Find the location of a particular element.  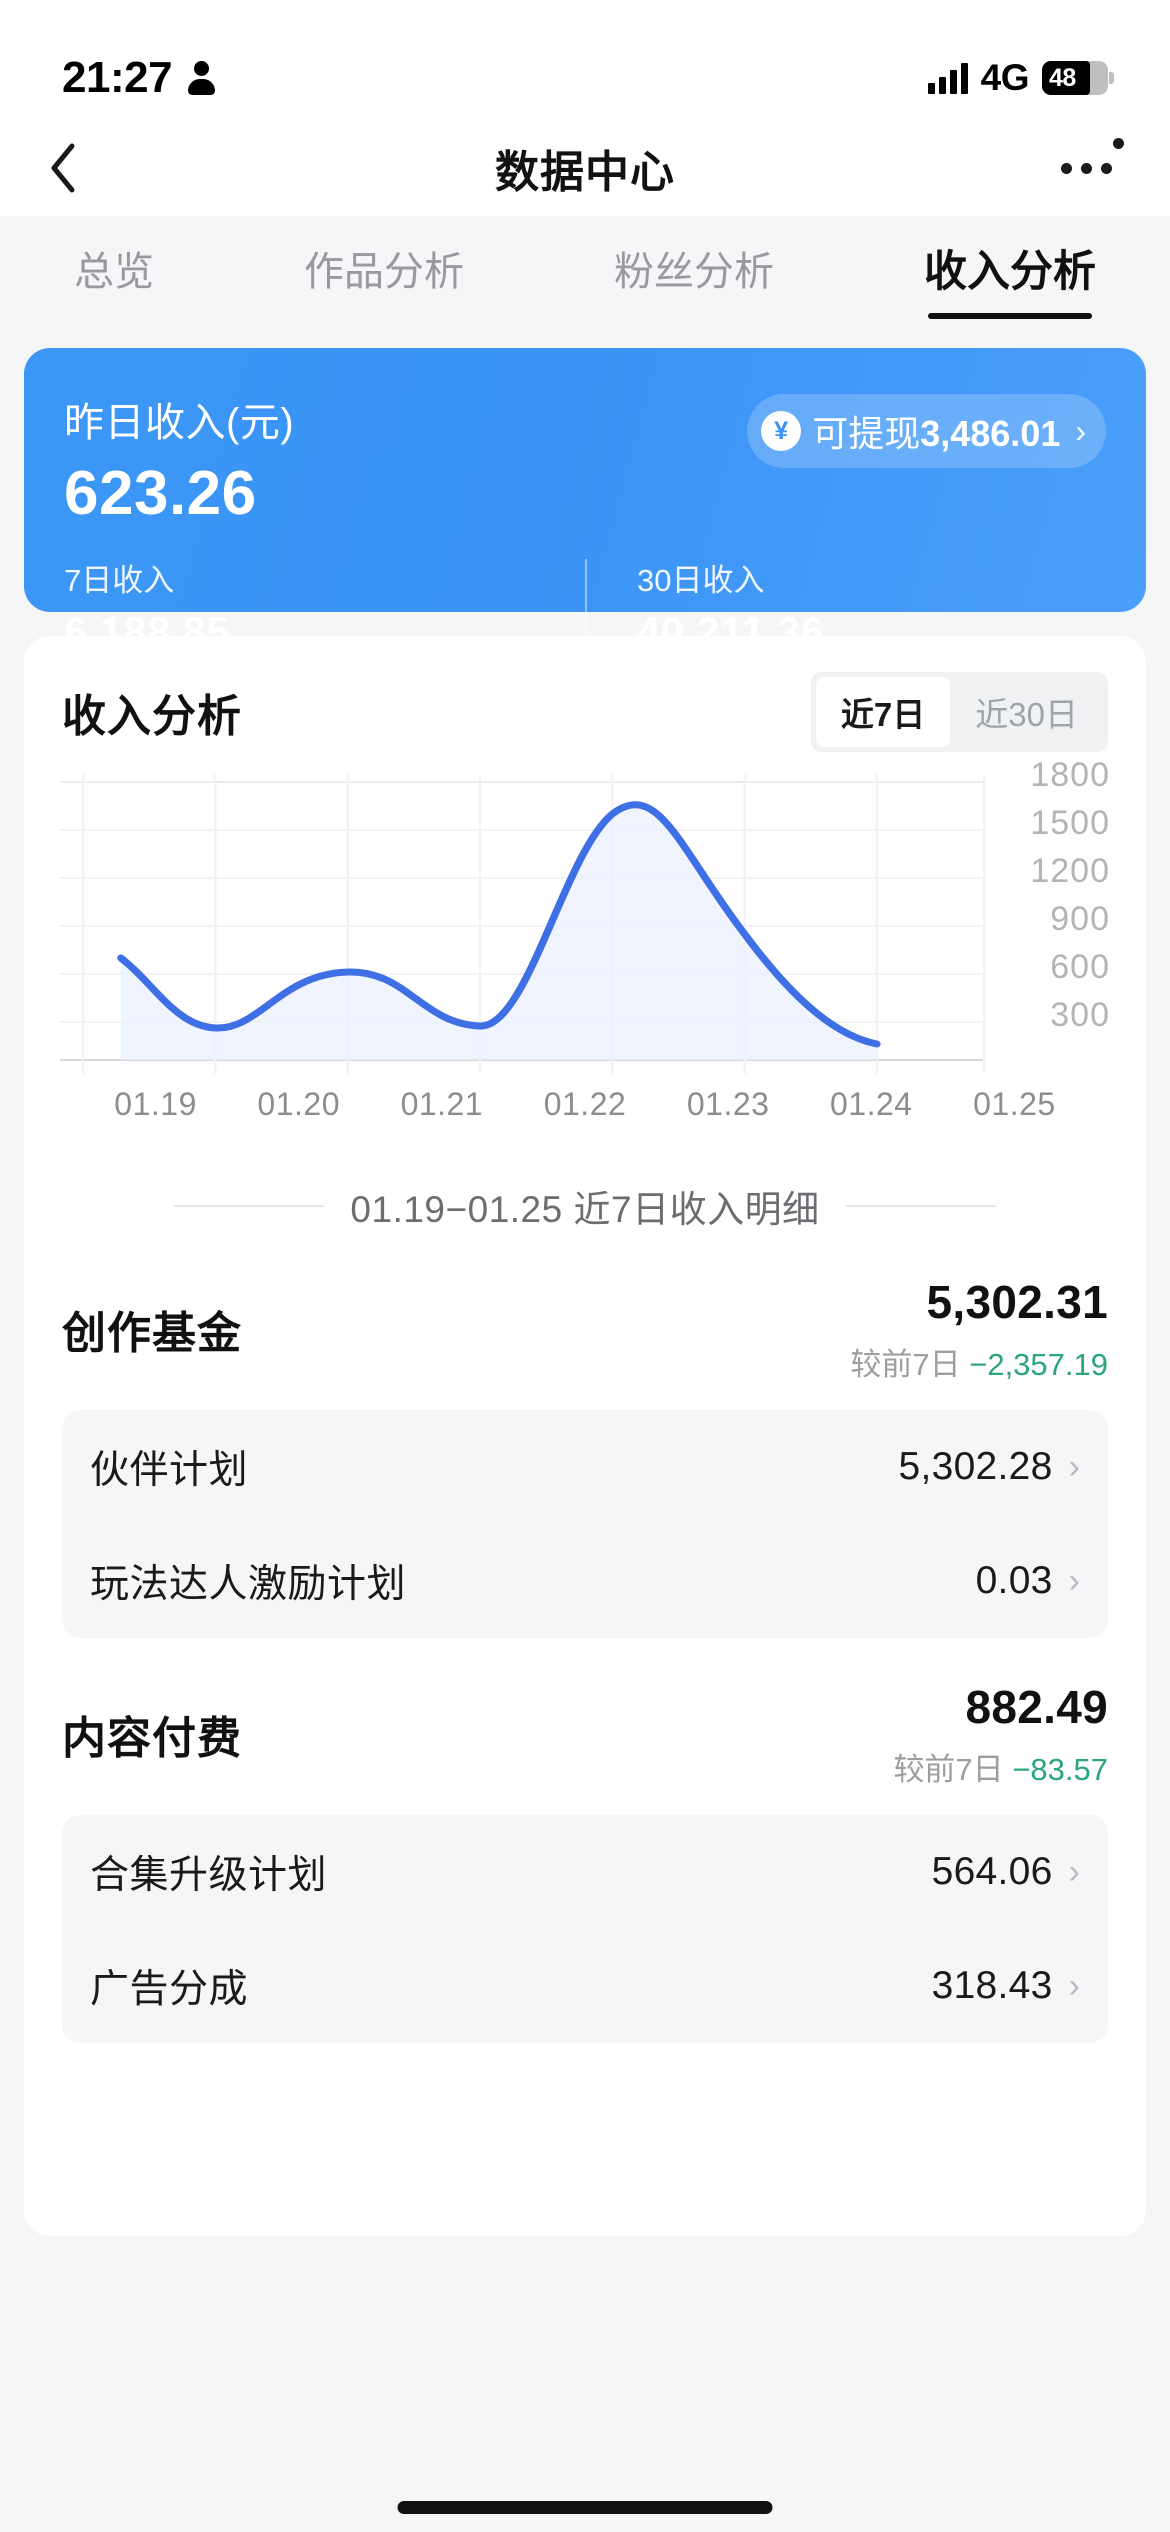

tab-income-analysis: 收入分析 is located at coordinates (1010, 278).